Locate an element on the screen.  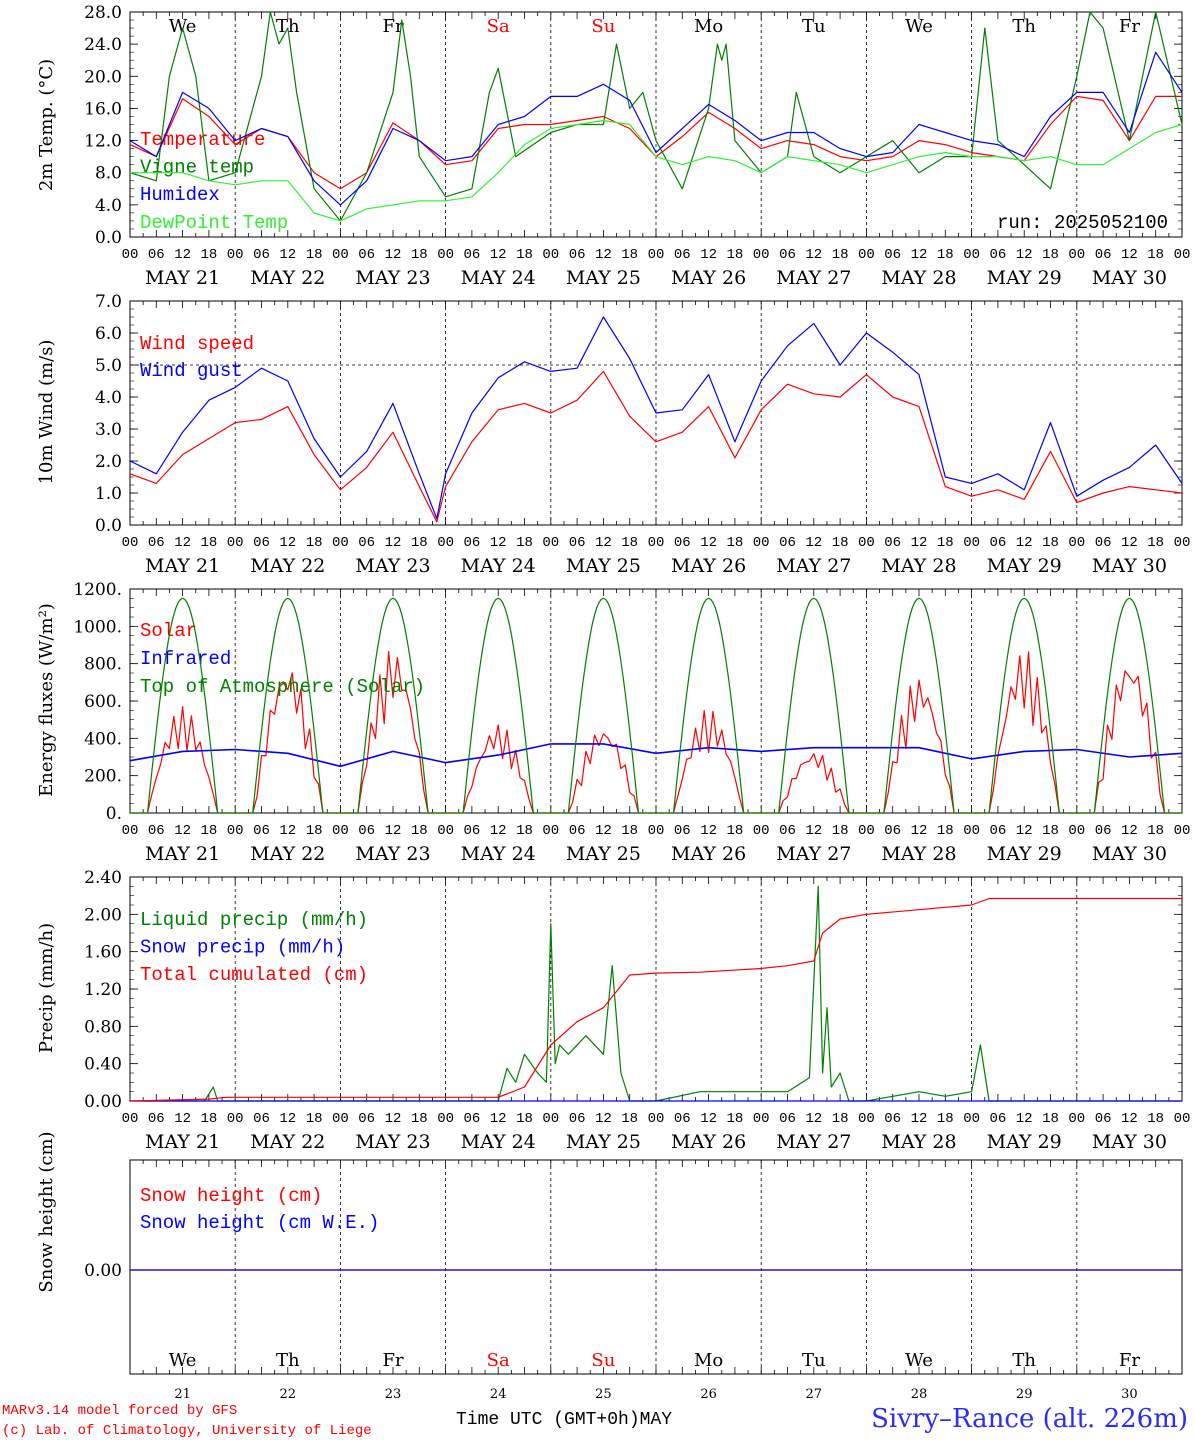
x-day-number-label: 30 is located at coordinates (1129, 1394).